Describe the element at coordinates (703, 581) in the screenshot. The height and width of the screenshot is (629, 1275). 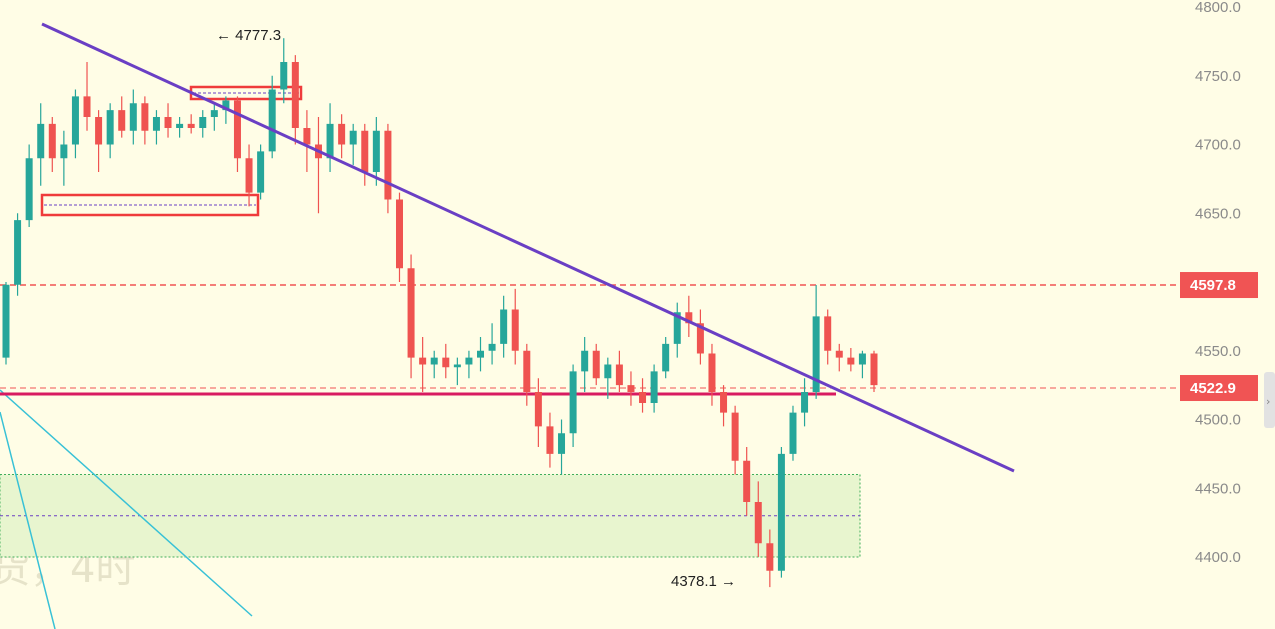
I see `low-annotation: 4378.1 →` at that location.